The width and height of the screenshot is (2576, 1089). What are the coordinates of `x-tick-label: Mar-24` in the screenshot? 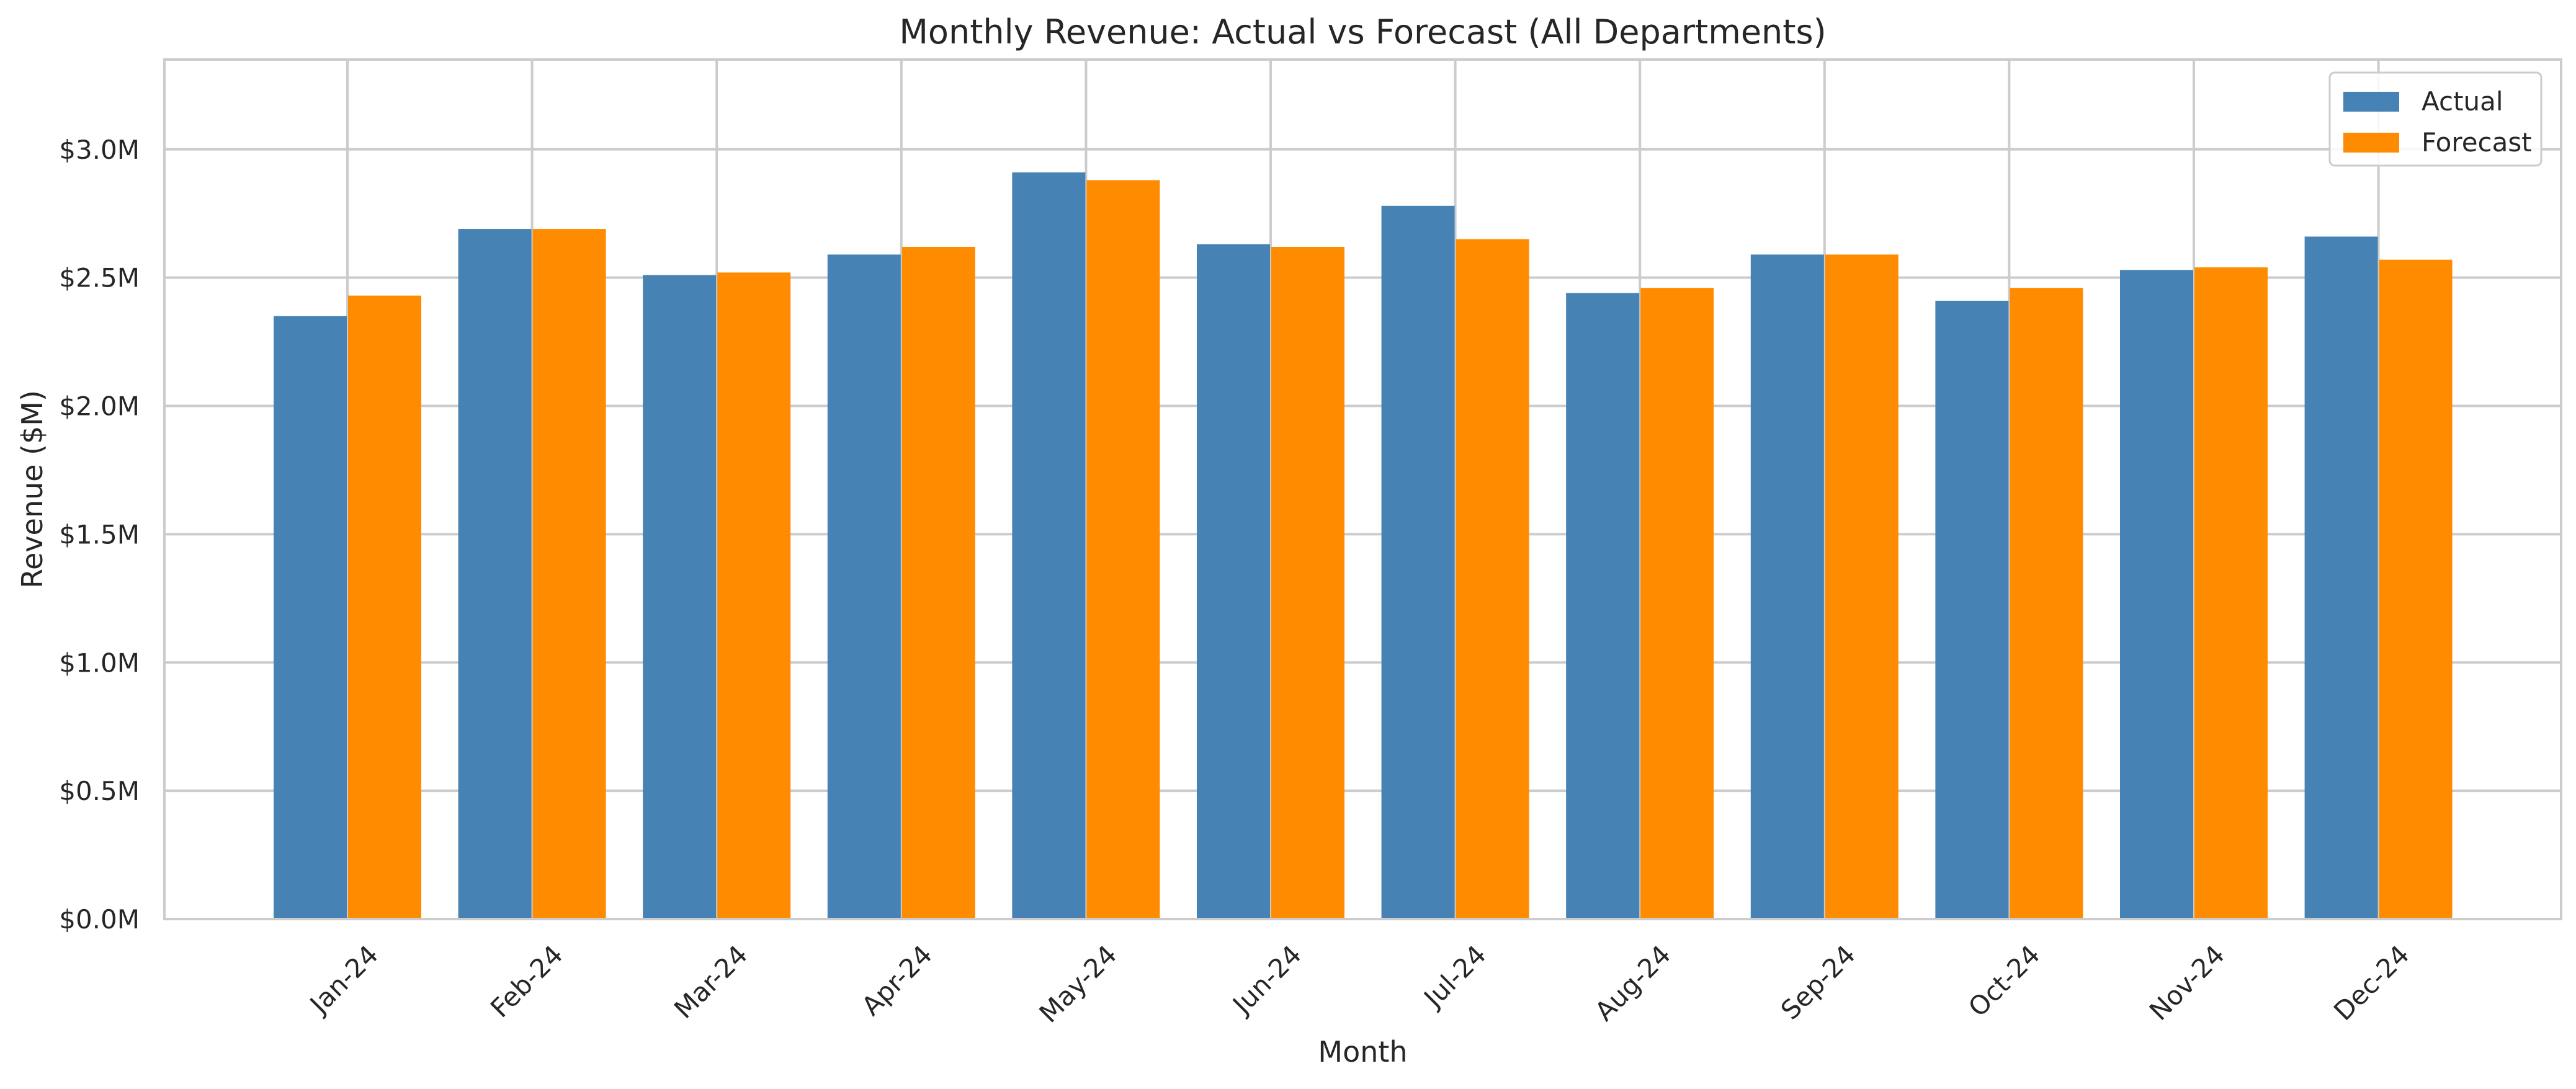 It's located at (710, 981).